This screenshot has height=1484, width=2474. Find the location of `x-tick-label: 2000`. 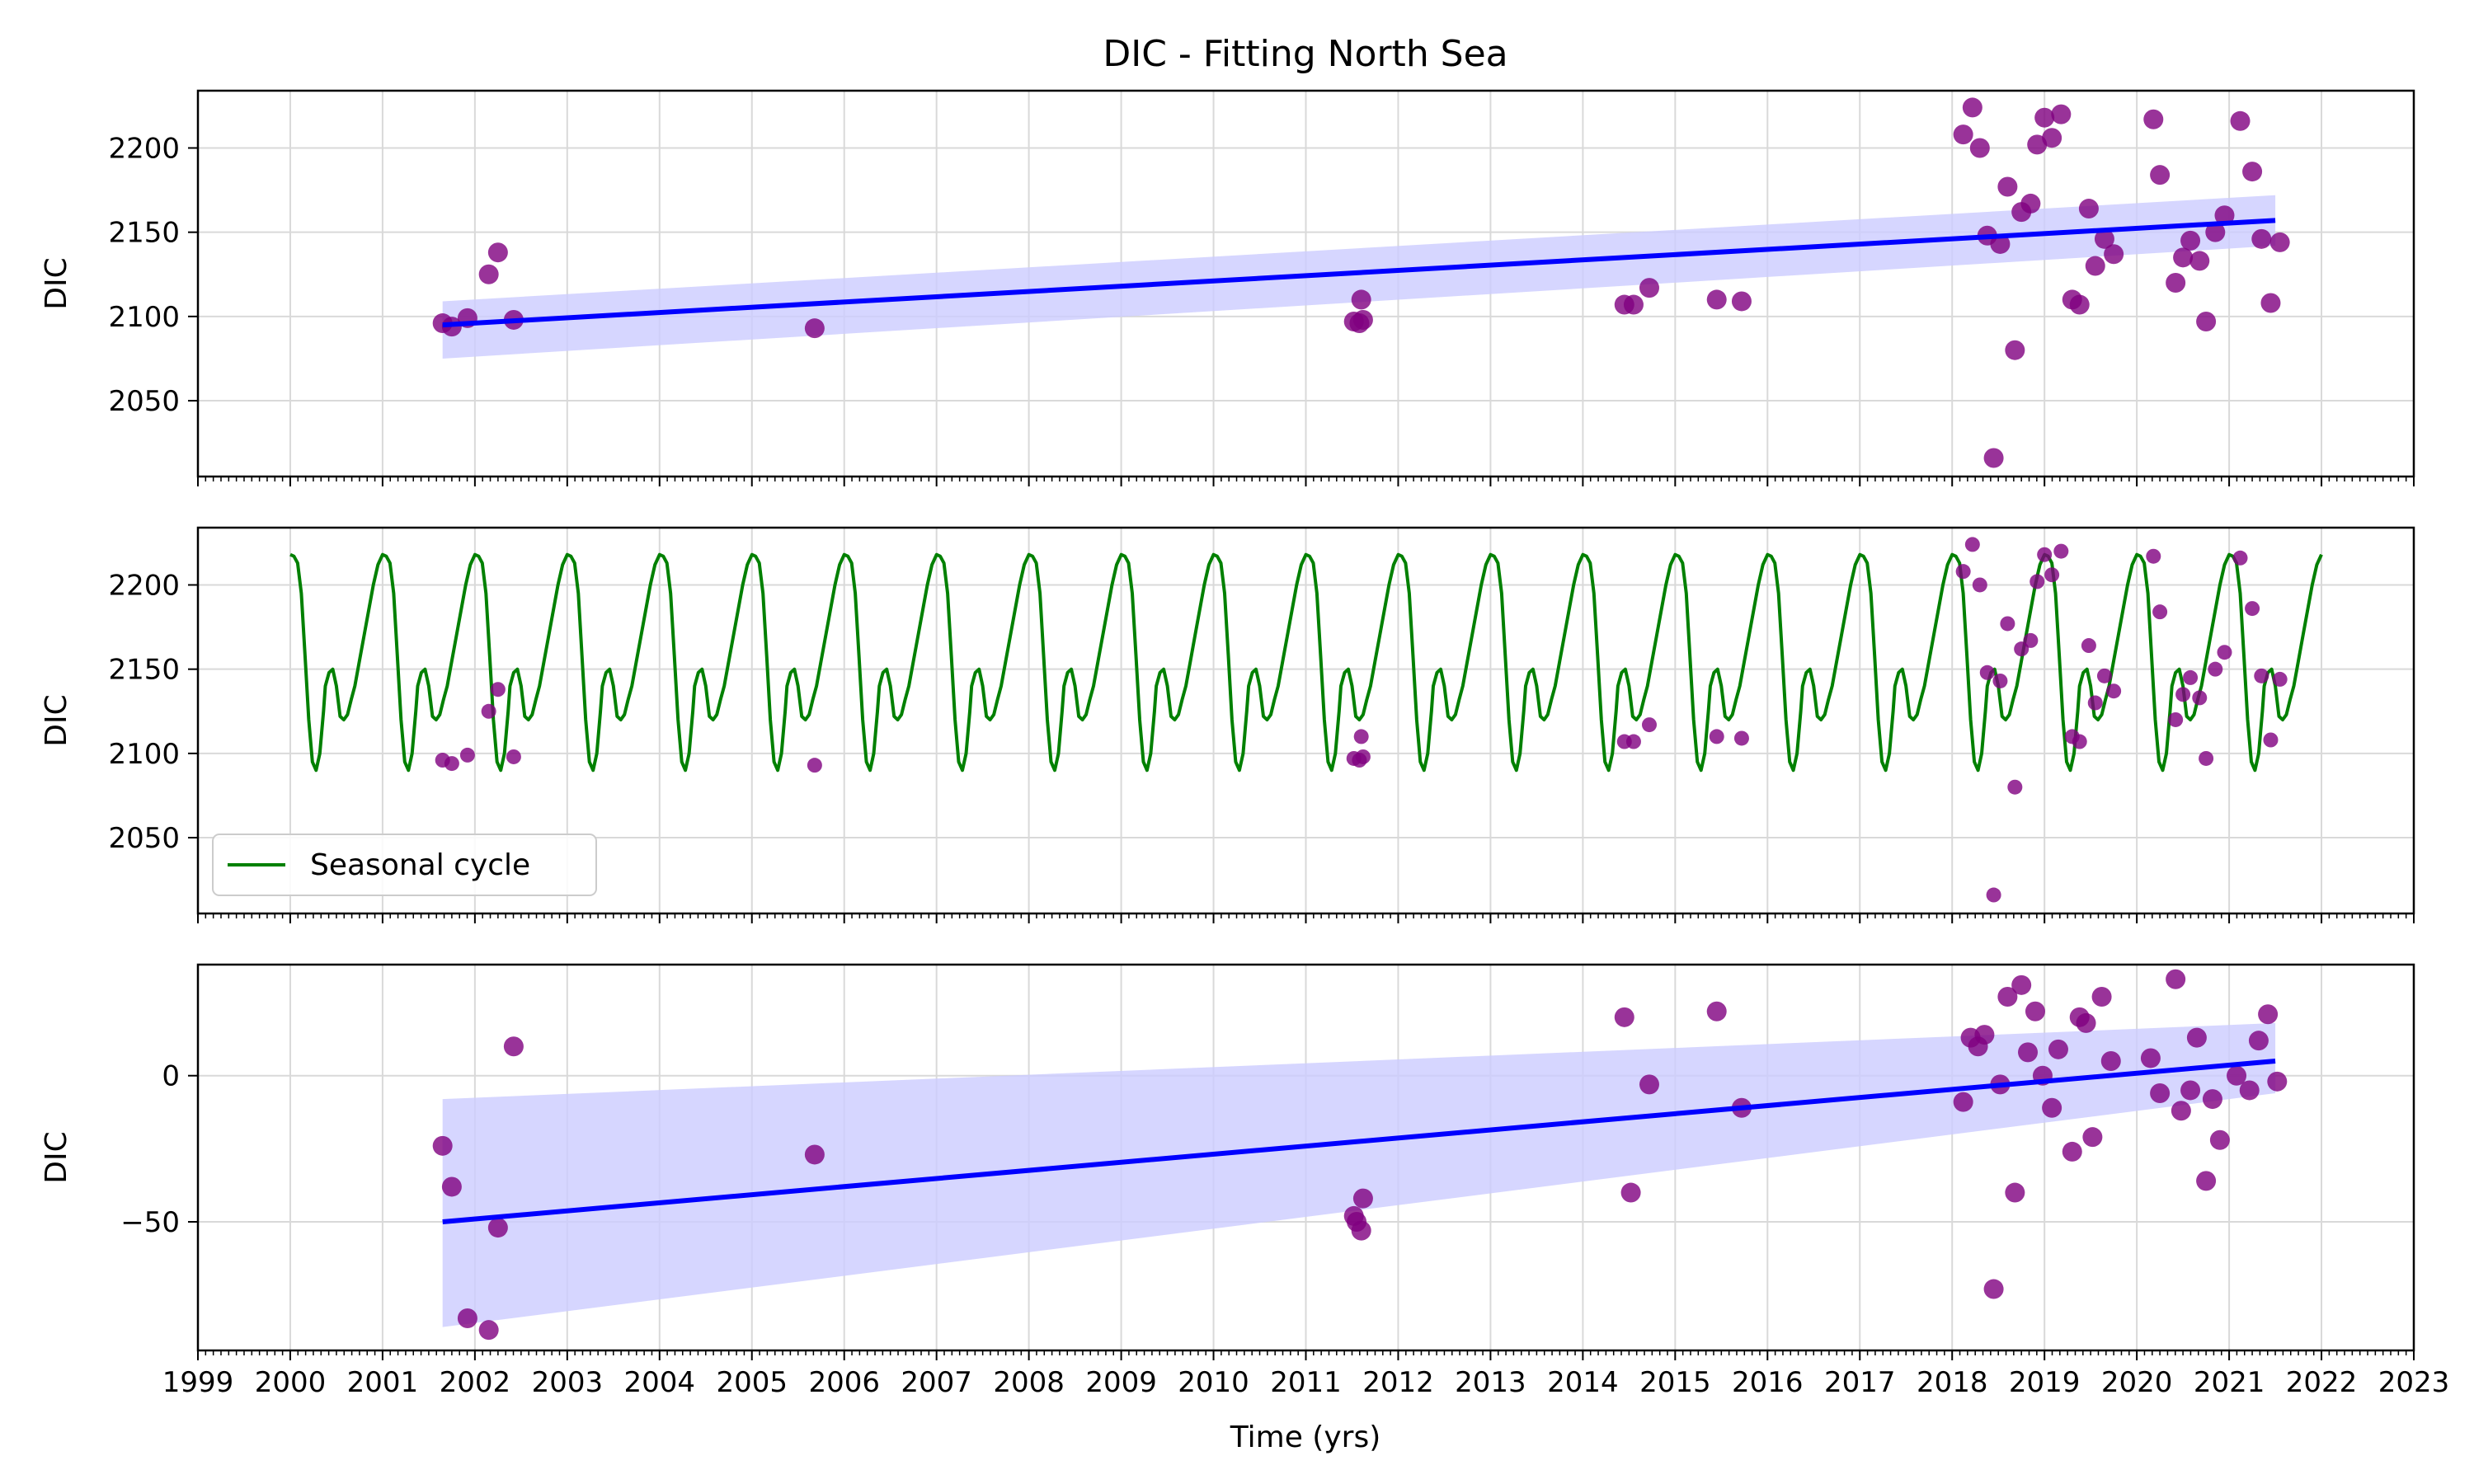

x-tick-label: 2000 is located at coordinates (291, 1382).